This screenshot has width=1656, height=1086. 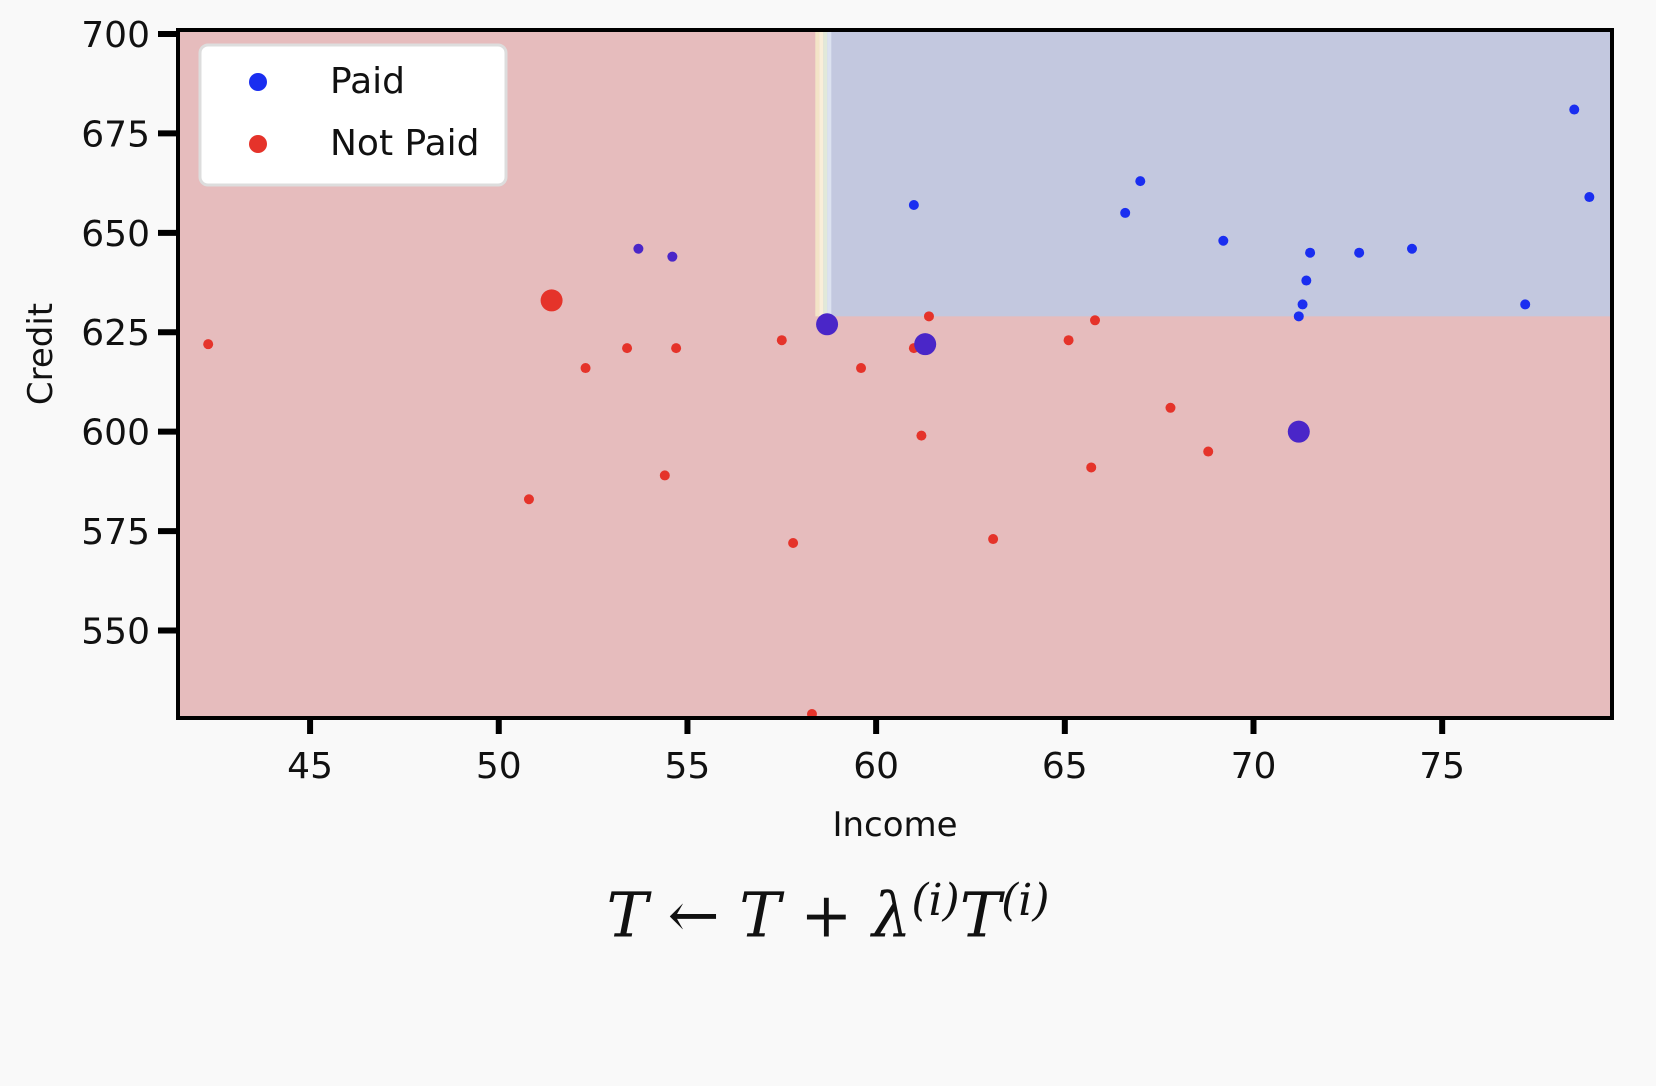 I want to click on x-tick-label: 65, so click(x=1065, y=766).